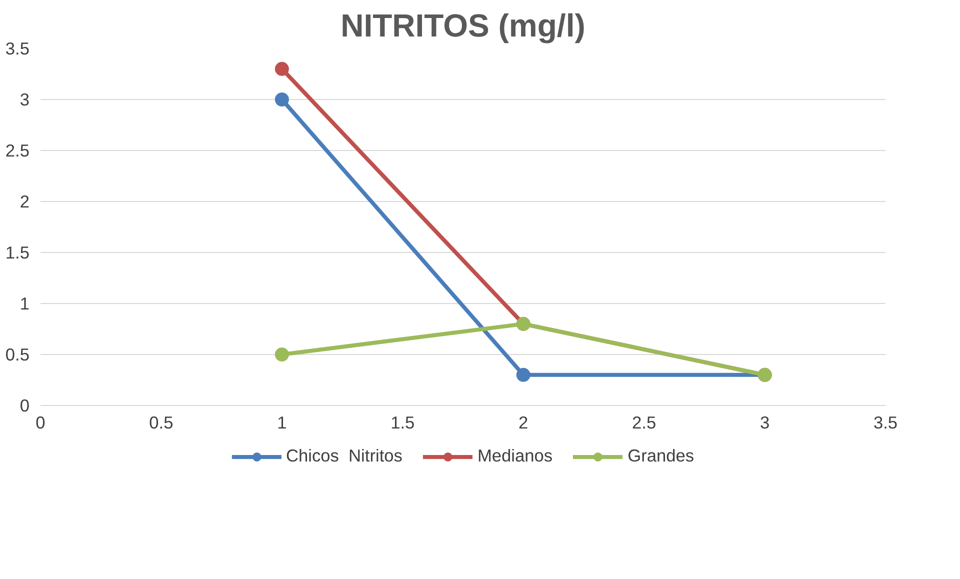 Image resolution: width=960 pixels, height=579 pixels. What do you see at coordinates (161, 422) in the screenshot?
I see `x-tick-label: 0.5` at bounding box center [161, 422].